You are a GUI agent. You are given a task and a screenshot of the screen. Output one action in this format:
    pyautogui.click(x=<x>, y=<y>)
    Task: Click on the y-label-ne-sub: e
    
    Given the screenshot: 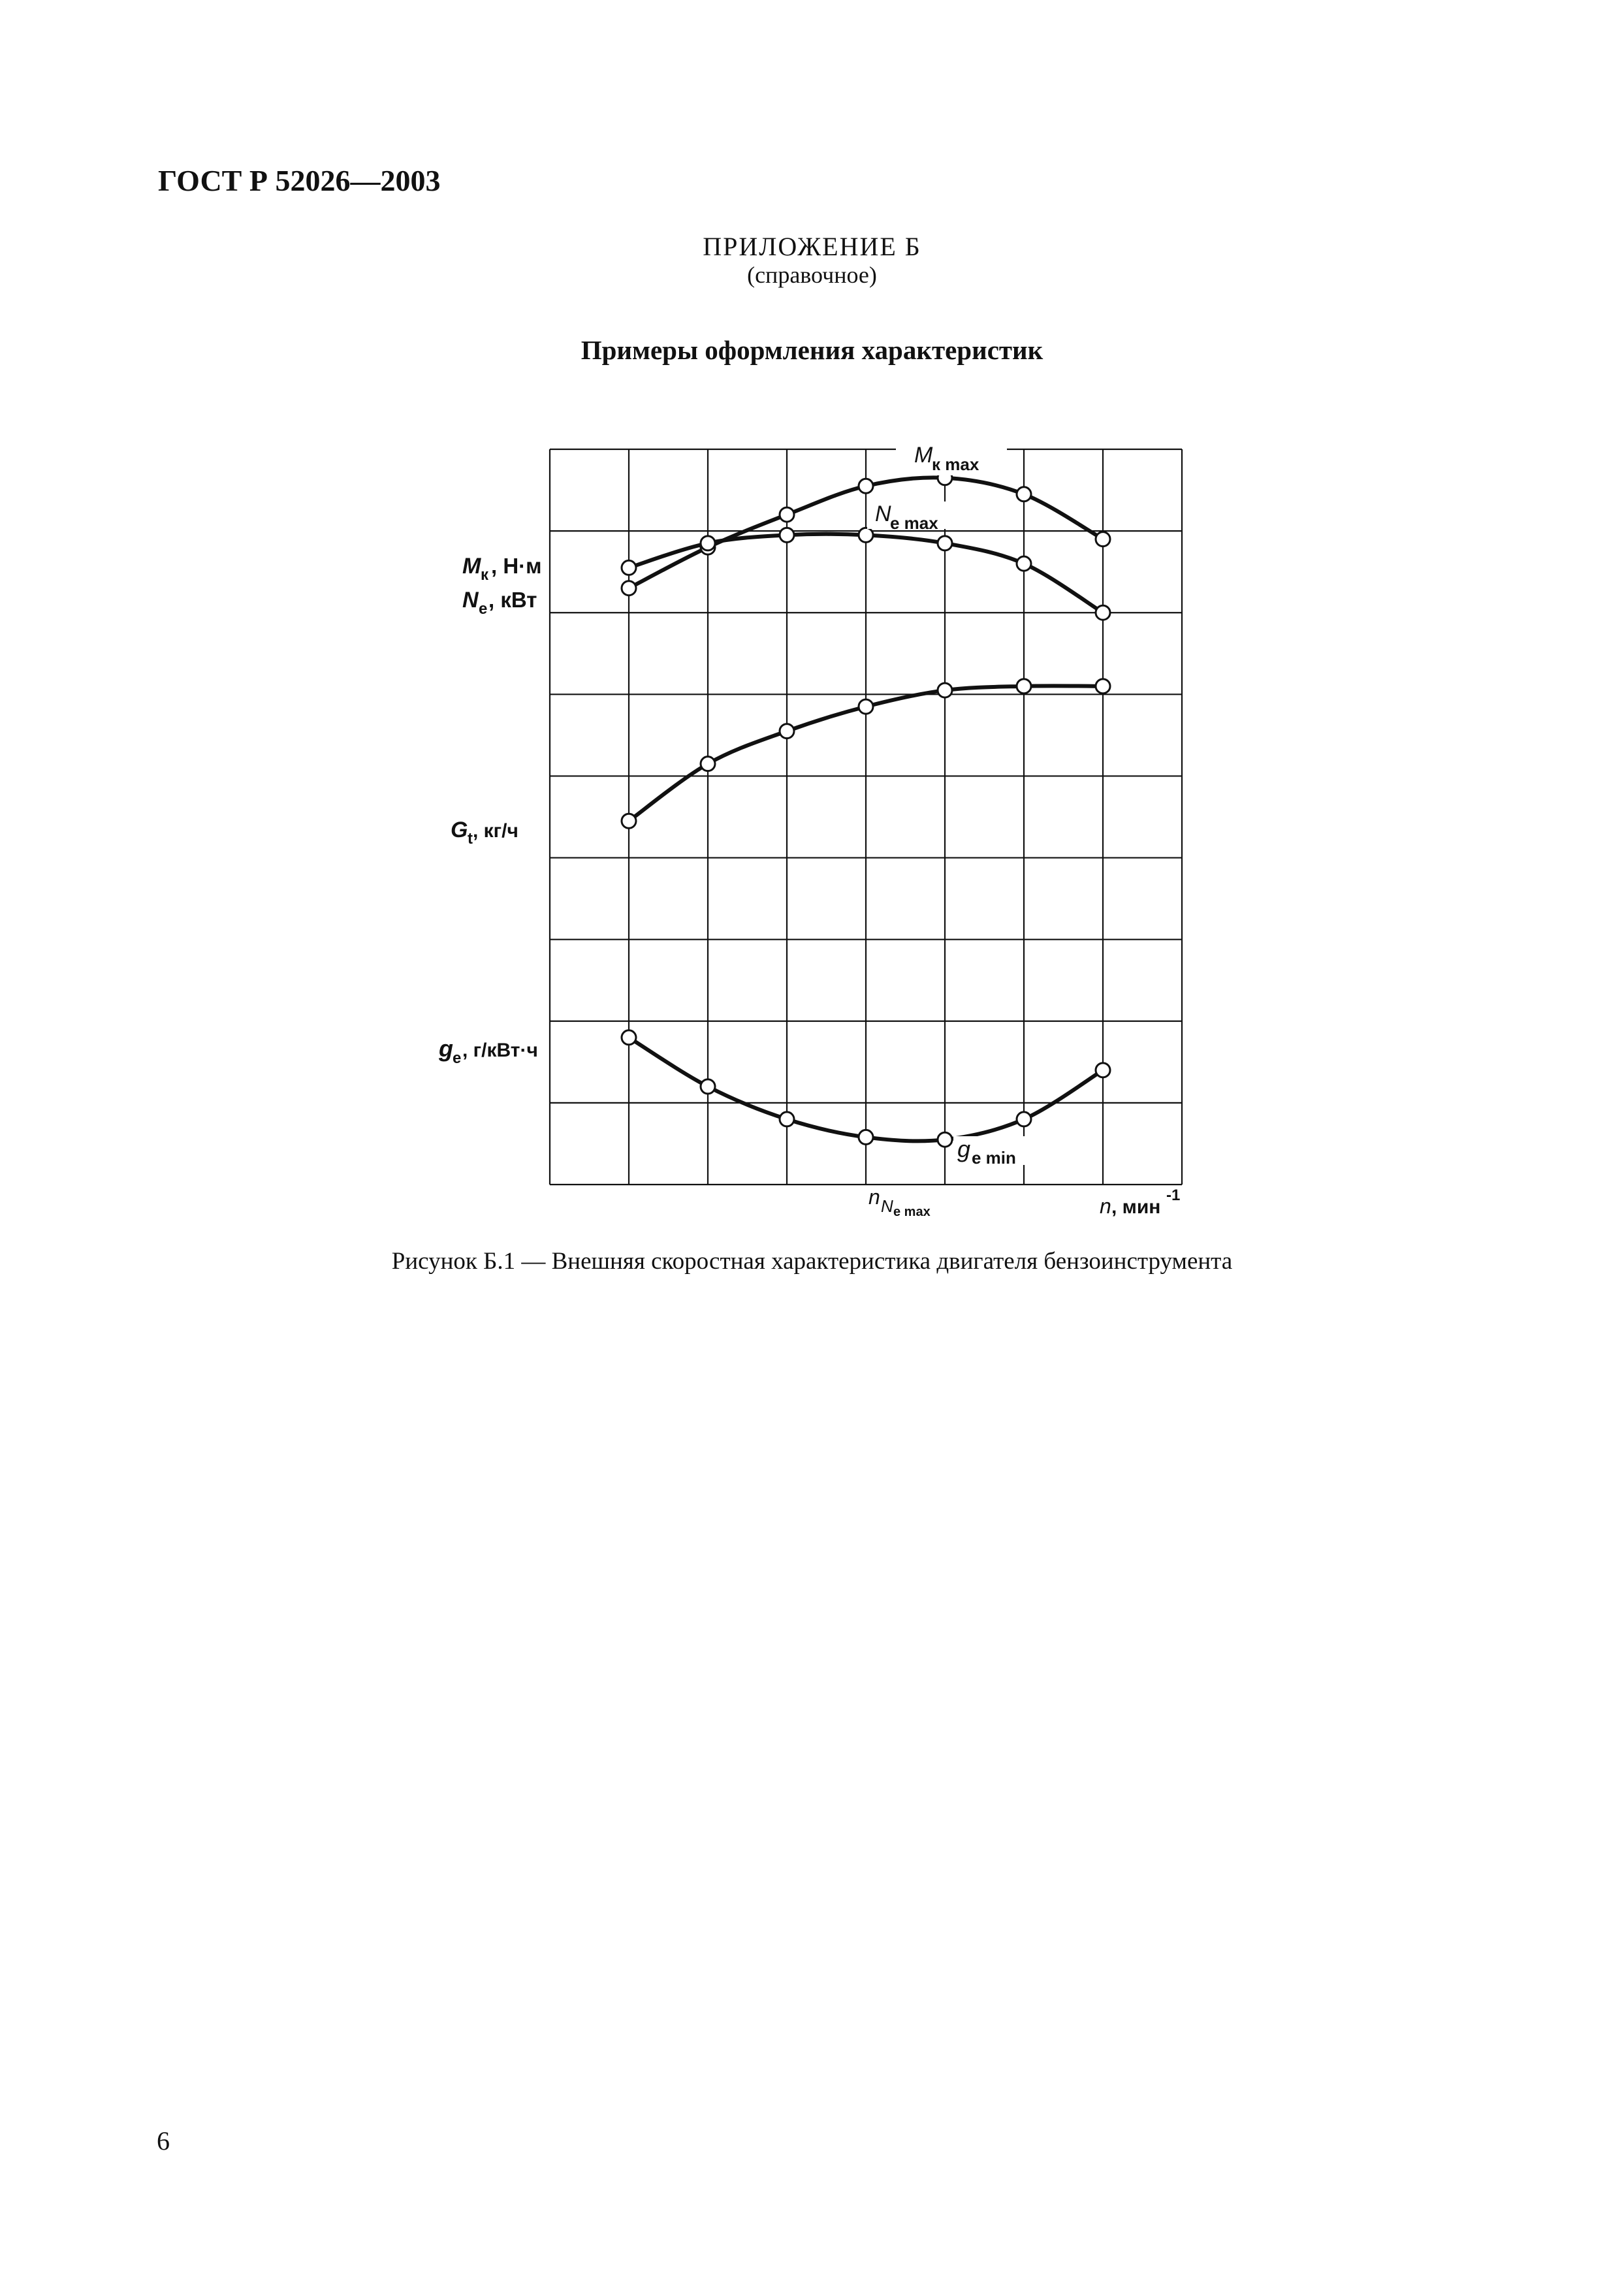 What is the action you would take?
    pyautogui.click(x=483, y=609)
    